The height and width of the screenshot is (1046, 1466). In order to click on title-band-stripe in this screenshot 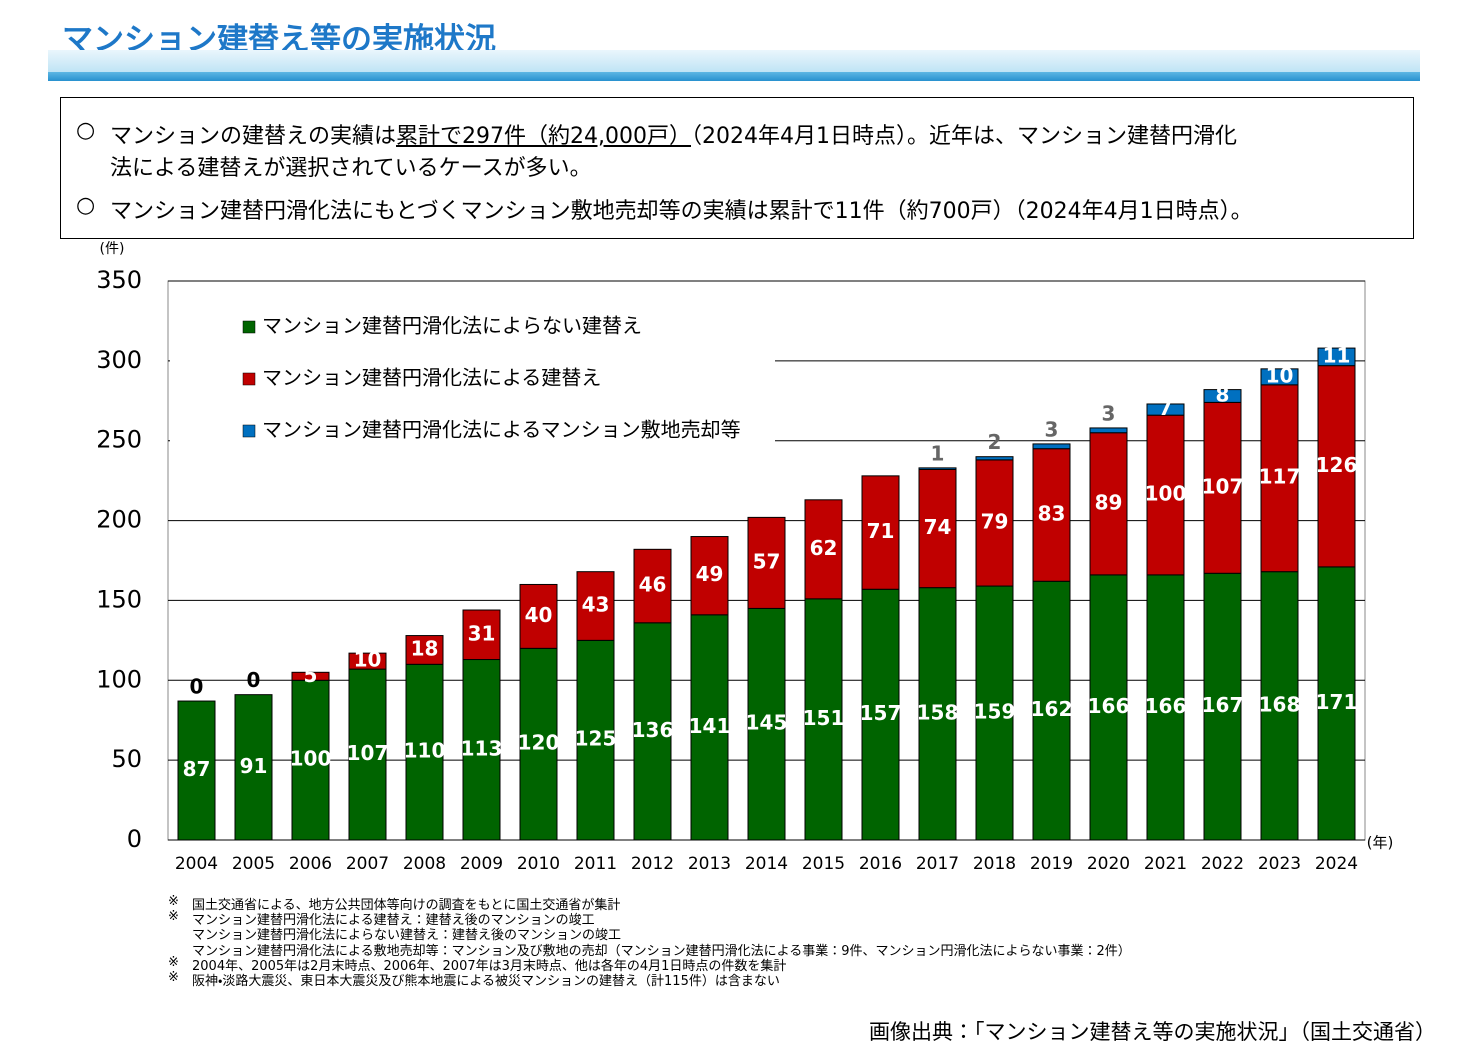, I will do `click(734, 76)`.